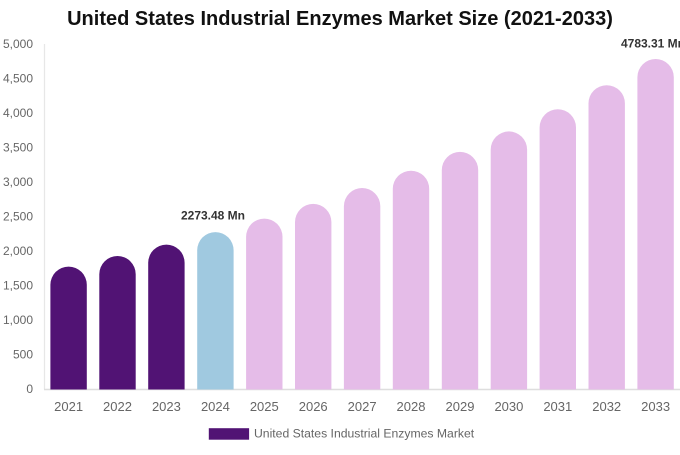 This screenshot has height=455, width=680. Describe the element at coordinates (68, 406) in the screenshot. I see `svg-text: 2021` at that location.